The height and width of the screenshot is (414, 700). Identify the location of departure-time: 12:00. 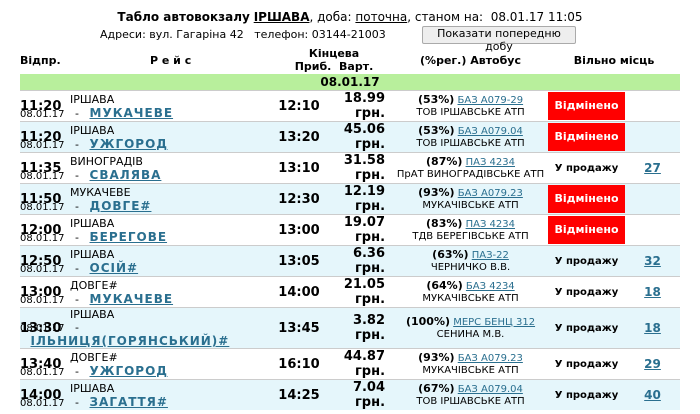
(41, 230).